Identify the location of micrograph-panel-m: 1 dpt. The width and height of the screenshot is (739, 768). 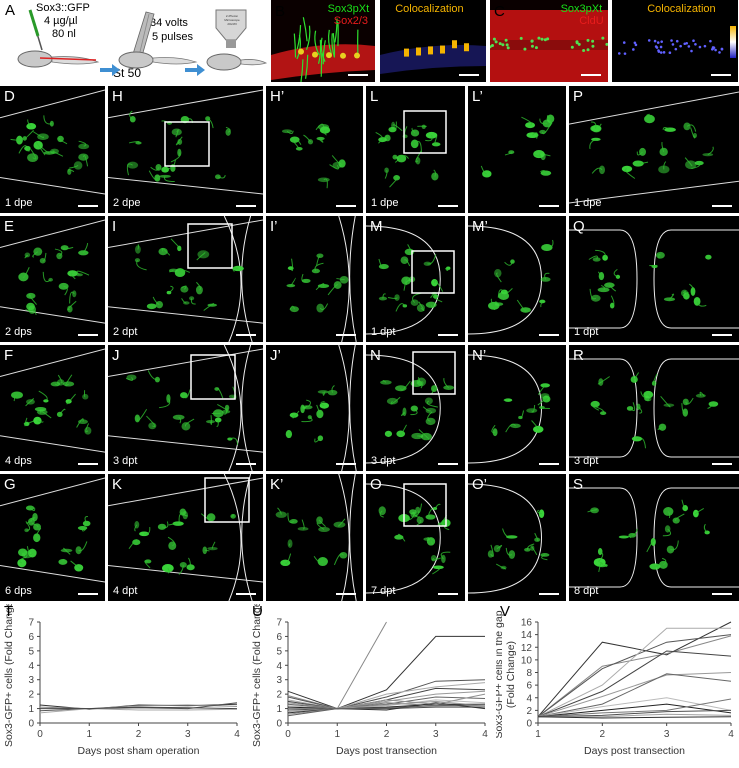
(415, 279).